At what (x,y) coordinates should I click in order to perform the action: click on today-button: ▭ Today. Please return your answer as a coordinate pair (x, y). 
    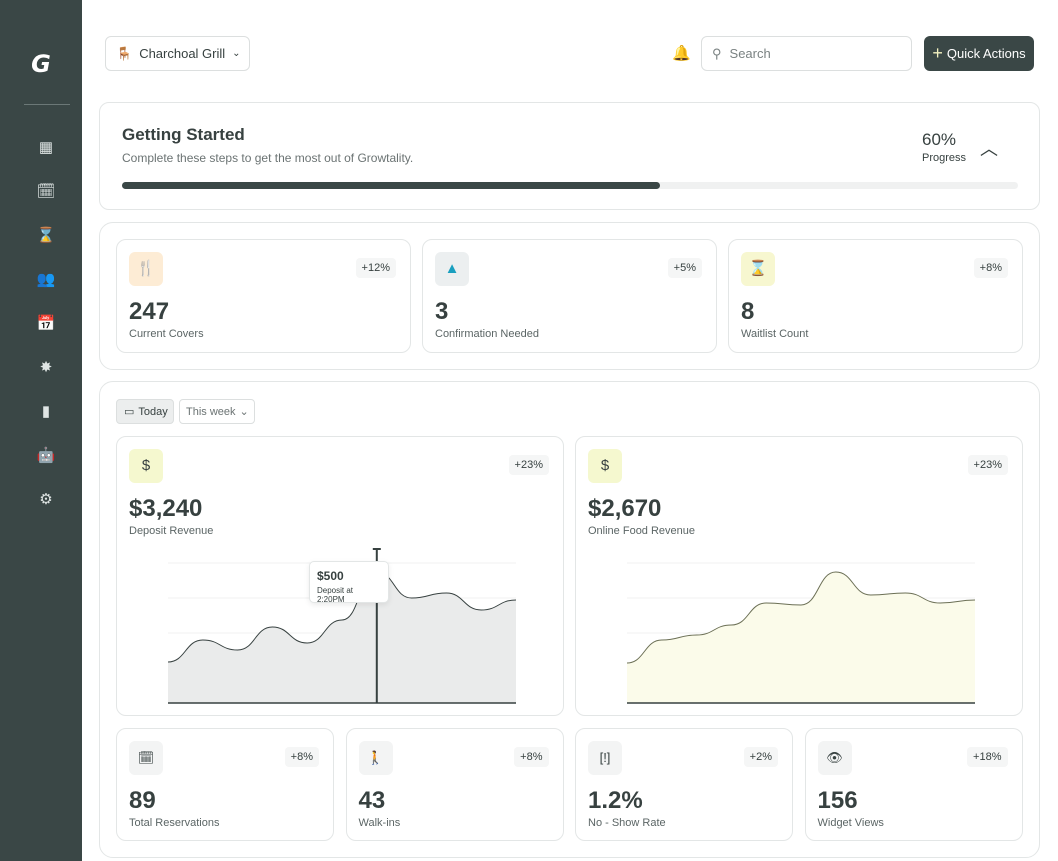
    Looking at the image, I should click on (145, 411).